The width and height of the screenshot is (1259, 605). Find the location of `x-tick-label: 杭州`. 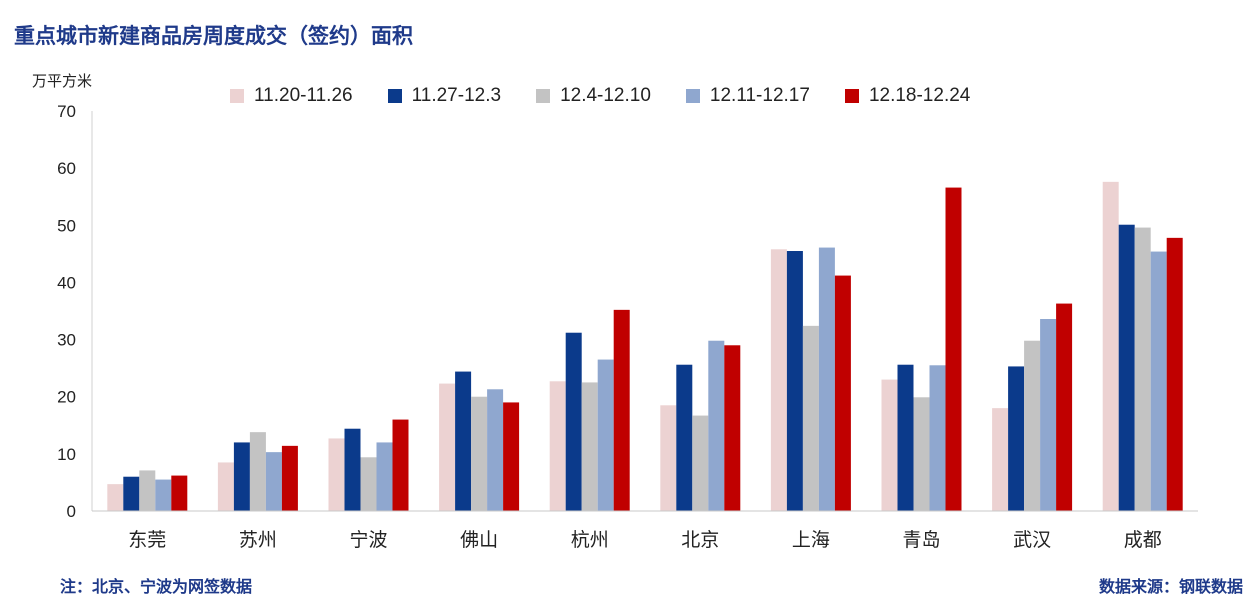

x-tick-label: 杭州 is located at coordinates (590, 540).